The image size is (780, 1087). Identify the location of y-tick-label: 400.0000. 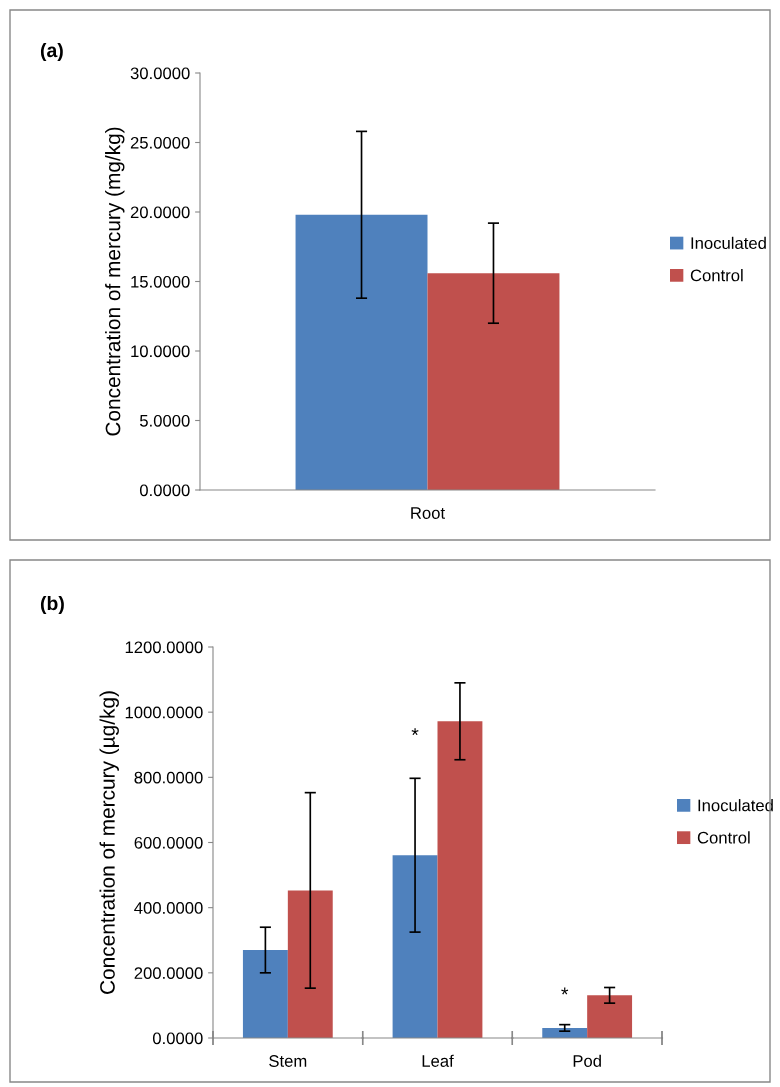
(168, 908).